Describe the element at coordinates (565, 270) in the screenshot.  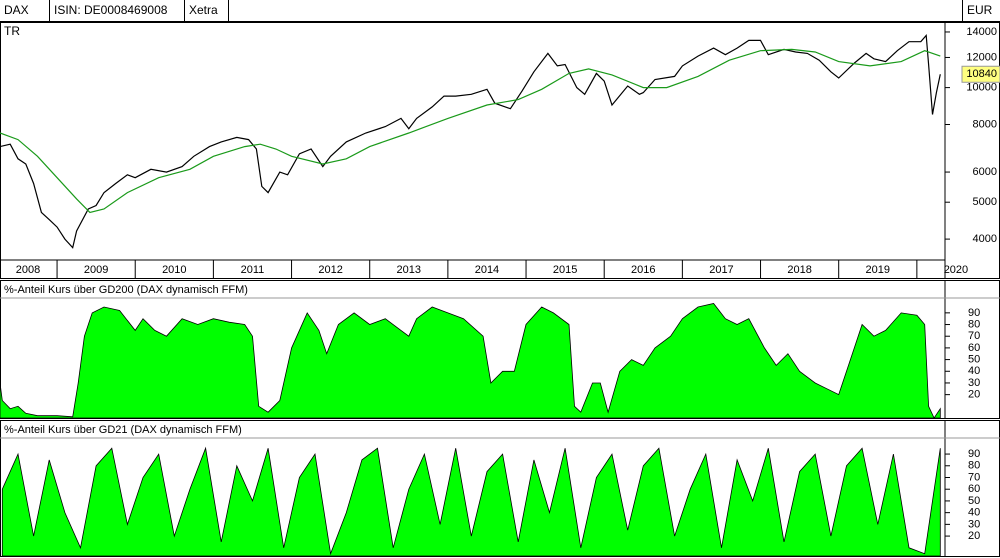
I see `x-tick-label: 2015` at that location.